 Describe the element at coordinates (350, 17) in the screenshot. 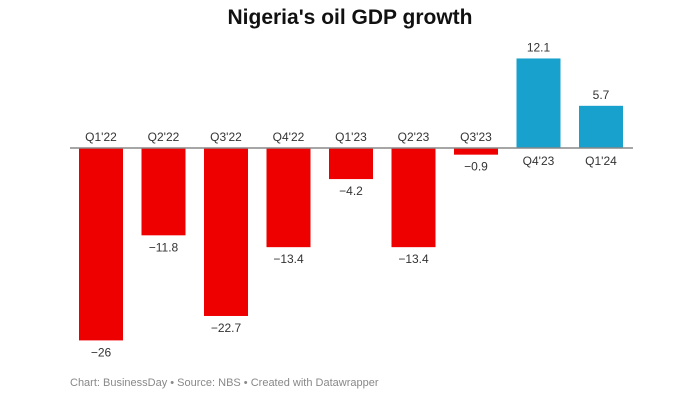

I see `chart-title: Nigeria's oil GDP growth` at that location.